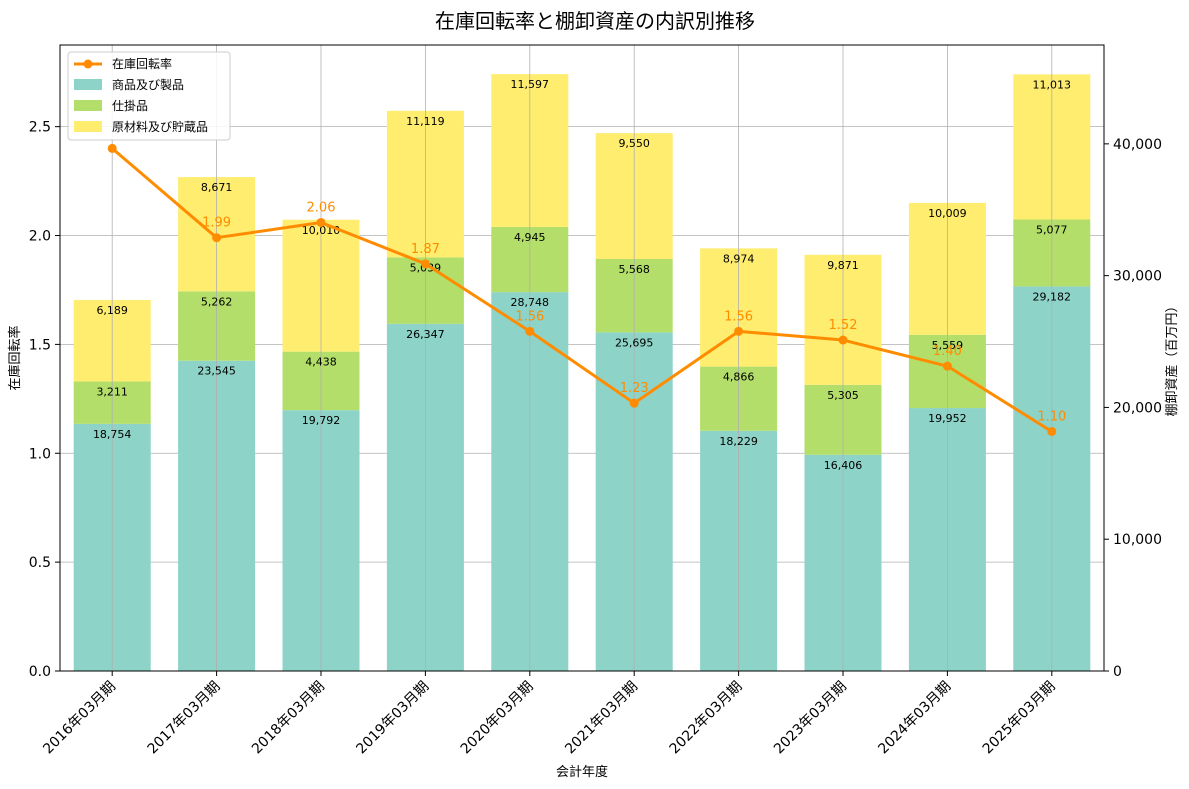 The height and width of the screenshot is (789, 1189). Describe the element at coordinates (217, 301) in the screenshot. I see `bar-value-label: 5,262` at that location.